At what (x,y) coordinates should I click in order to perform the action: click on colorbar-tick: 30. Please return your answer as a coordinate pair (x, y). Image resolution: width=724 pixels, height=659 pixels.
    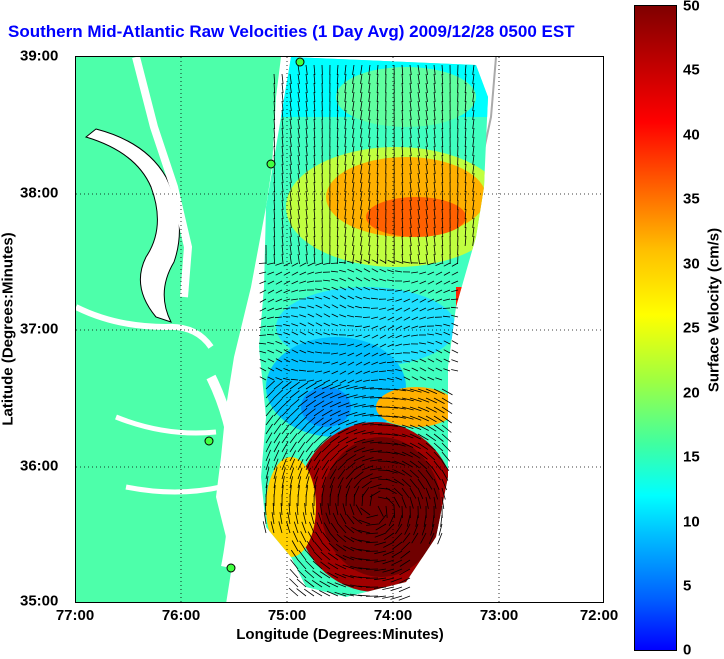
    Looking at the image, I should click on (691, 264).